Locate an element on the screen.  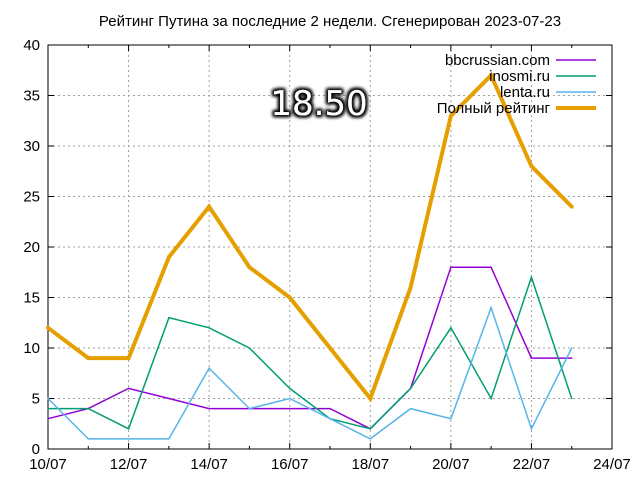
y-tick-label: 15 is located at coordinates (31, 298).